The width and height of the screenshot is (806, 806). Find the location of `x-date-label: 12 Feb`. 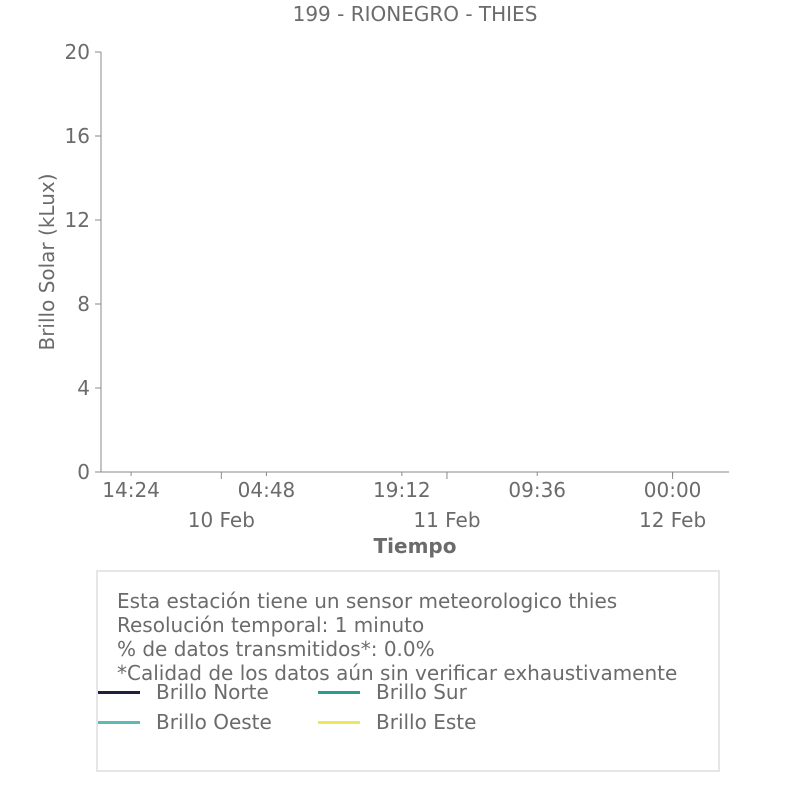

x-date-label: 12 Feb is located at coordinates (672, 520).